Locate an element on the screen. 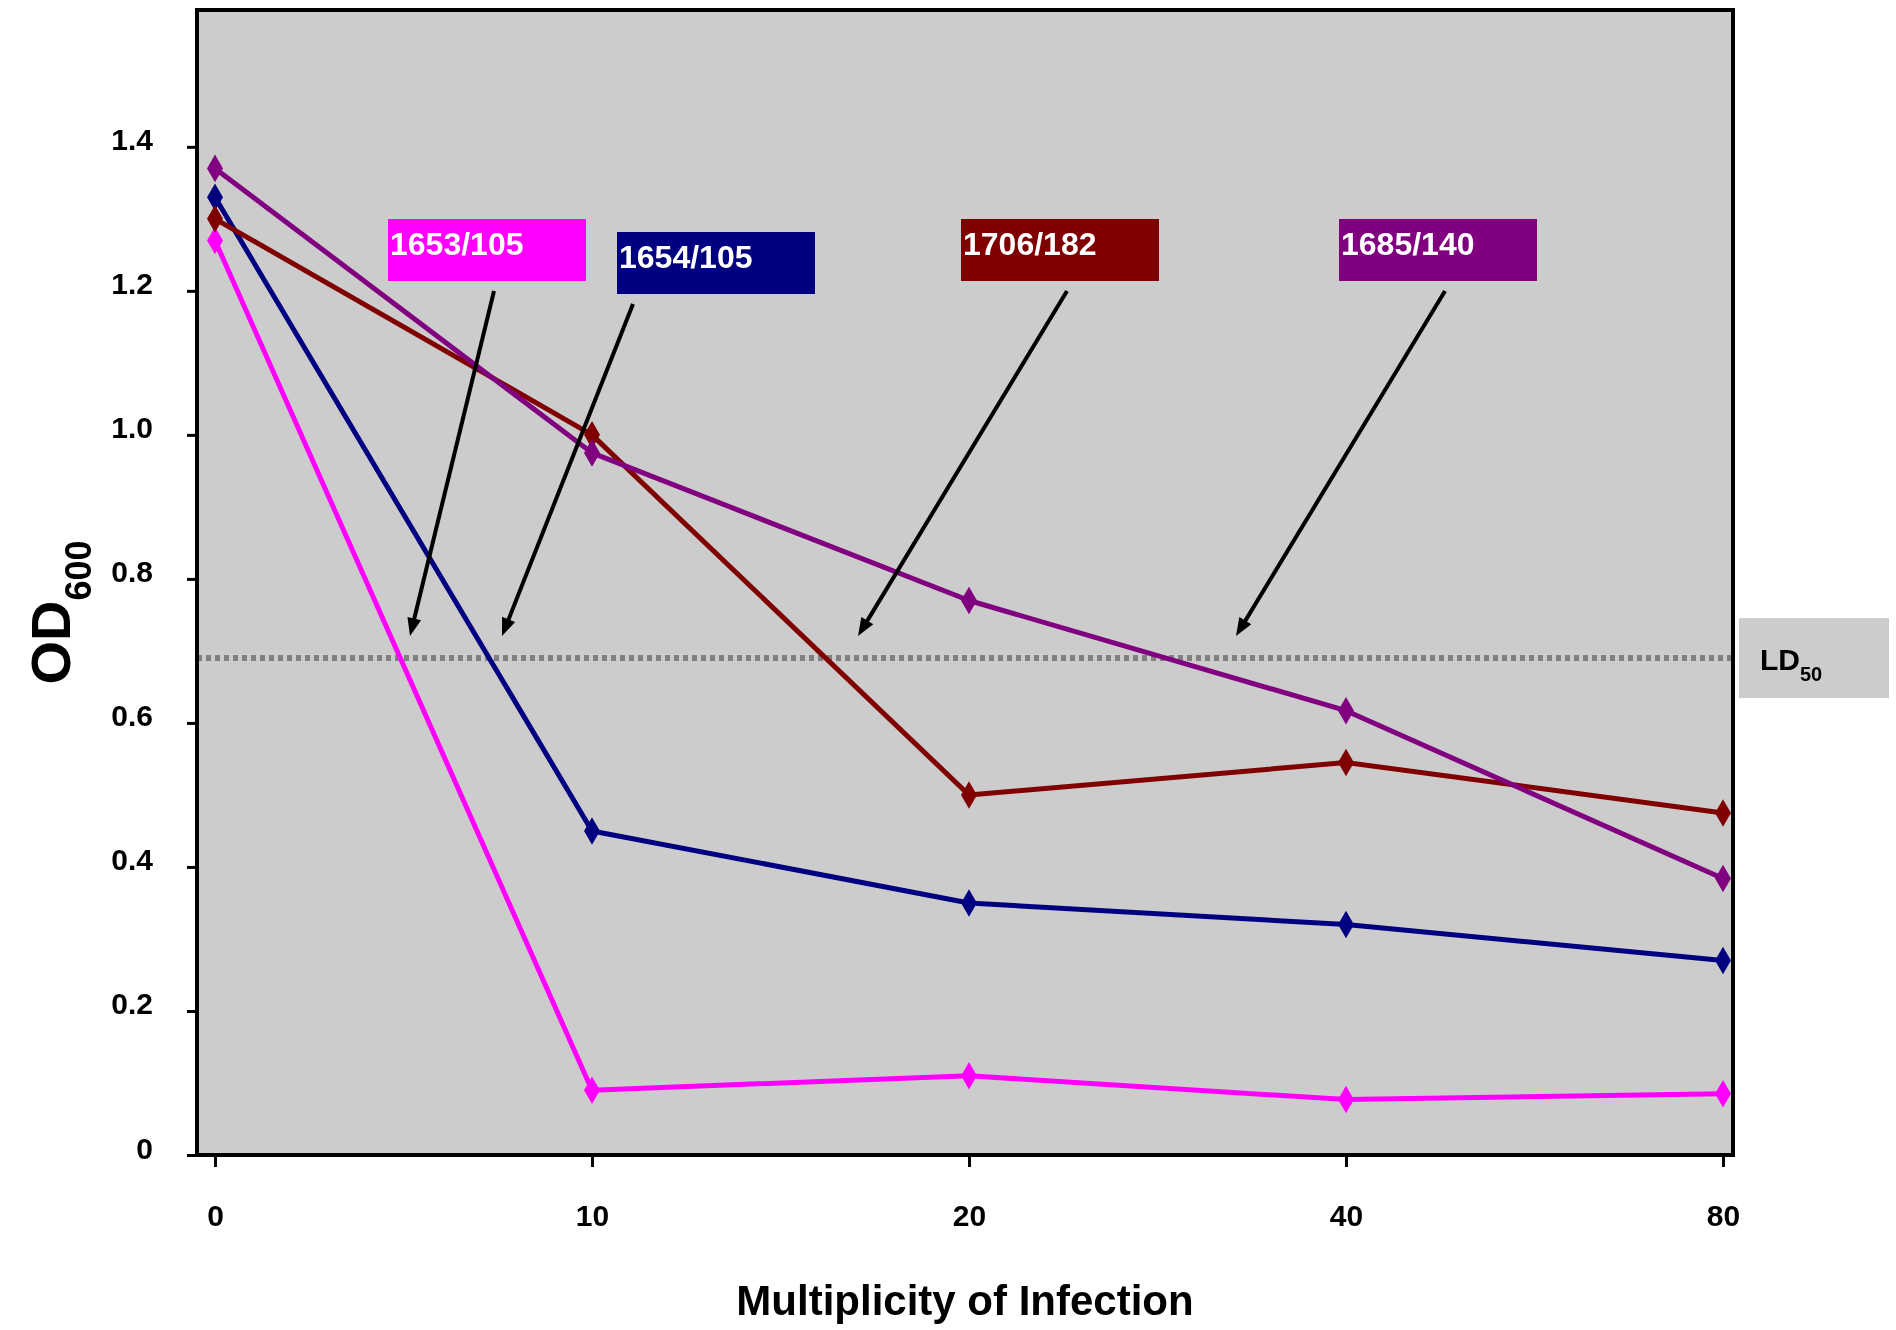 This screenshot has width=1896, height=1330. text: 1685/140 is located at coordinates (1408, 244).